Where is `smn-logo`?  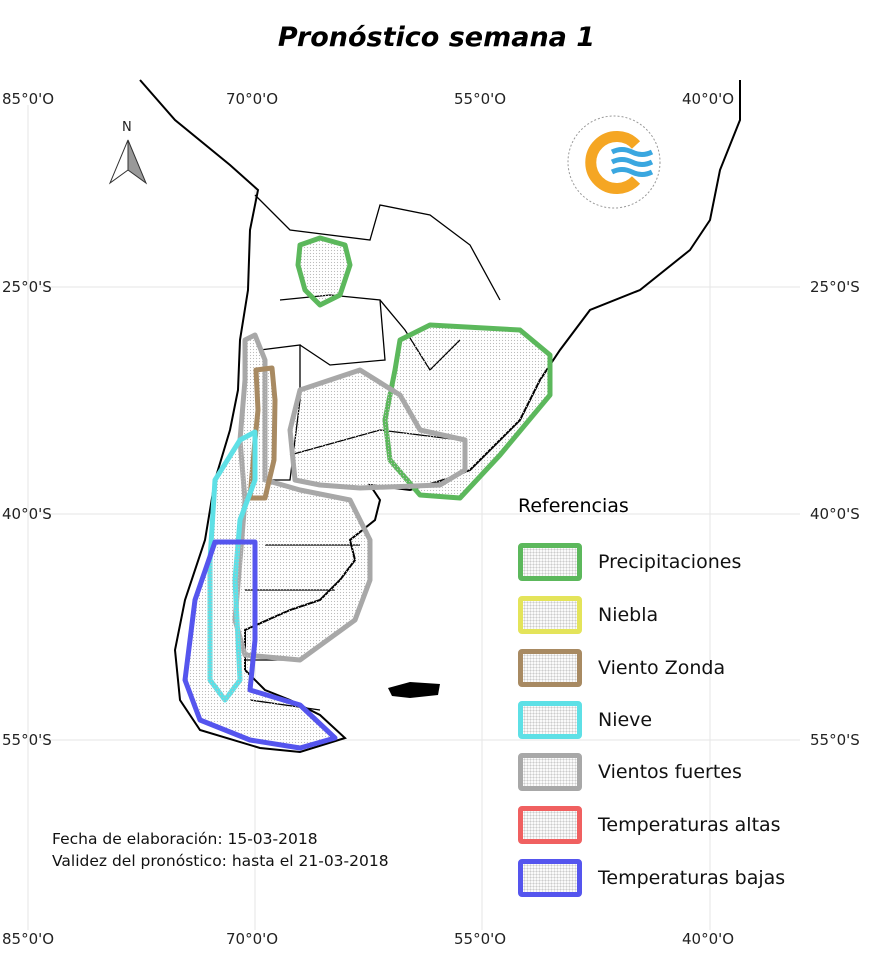 smn-logo is located at coordinates (614, 162).